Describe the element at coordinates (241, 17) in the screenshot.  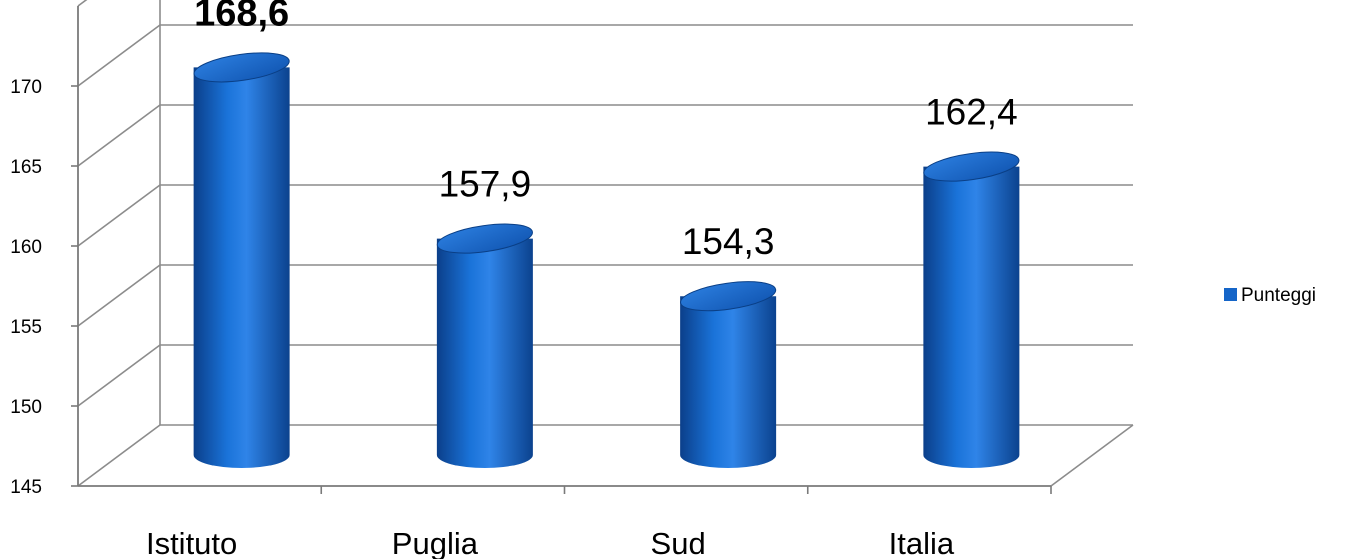
I see `data-label: 168,6` at that location.